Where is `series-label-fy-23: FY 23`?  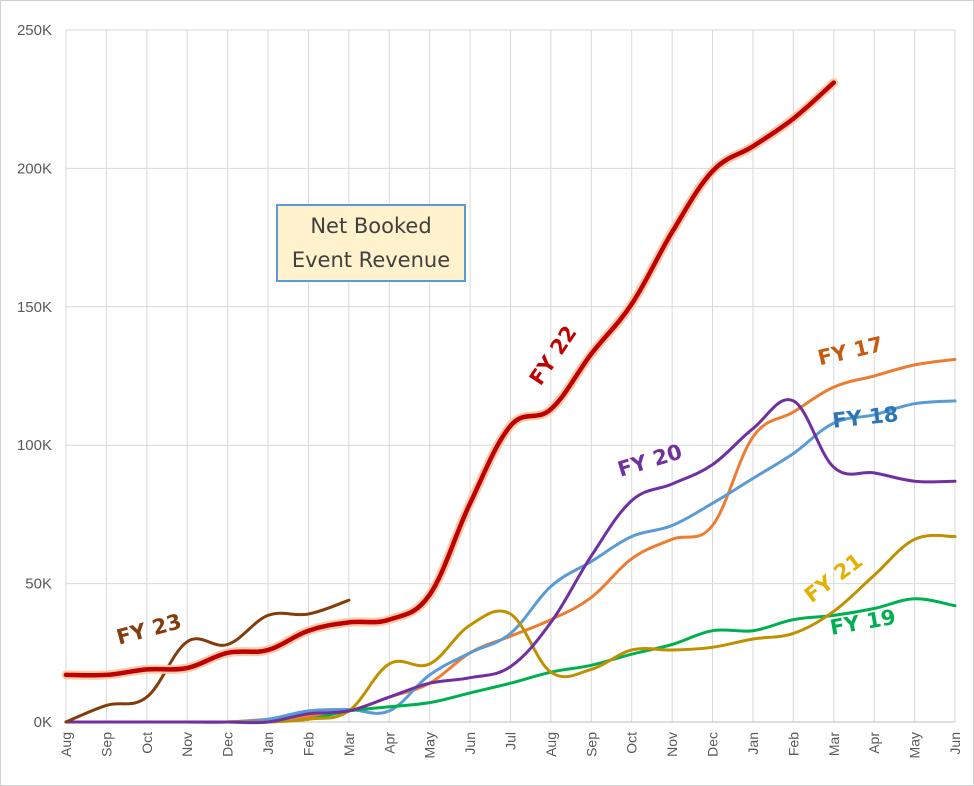
series-label-fy-23: FY 23 is located at coordinates (149, 629).